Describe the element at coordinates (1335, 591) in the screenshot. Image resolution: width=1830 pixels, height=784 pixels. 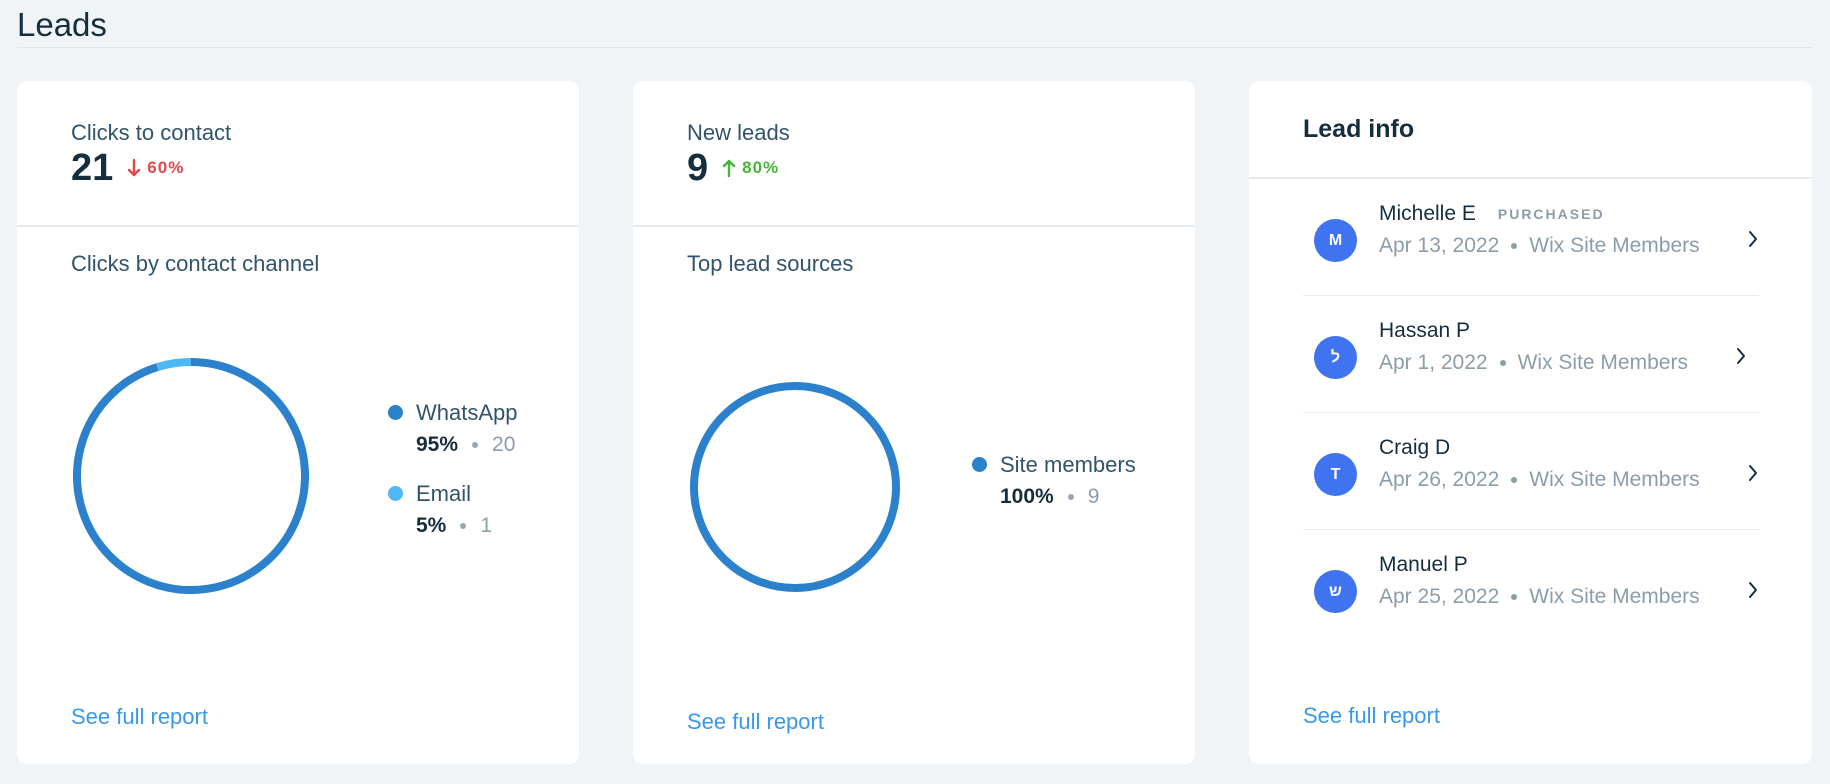
I see `avatar: ש` at that location.